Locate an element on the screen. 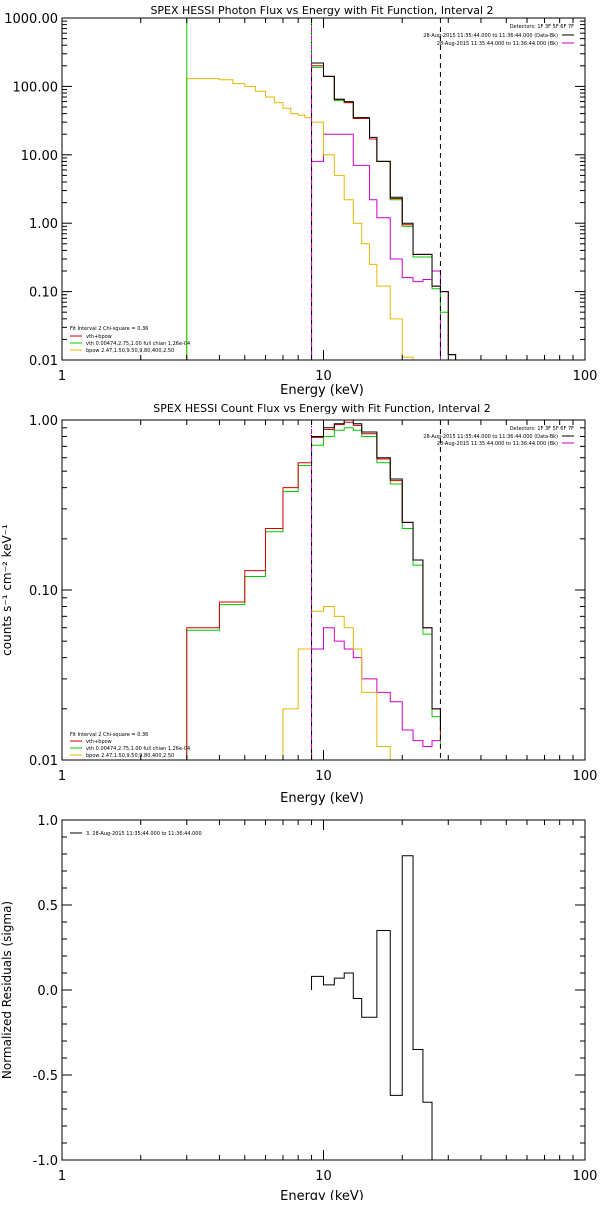 This screenshot has width=600, height=1205. y-tick-label: 100.00 is located at coordinates (36, 87).